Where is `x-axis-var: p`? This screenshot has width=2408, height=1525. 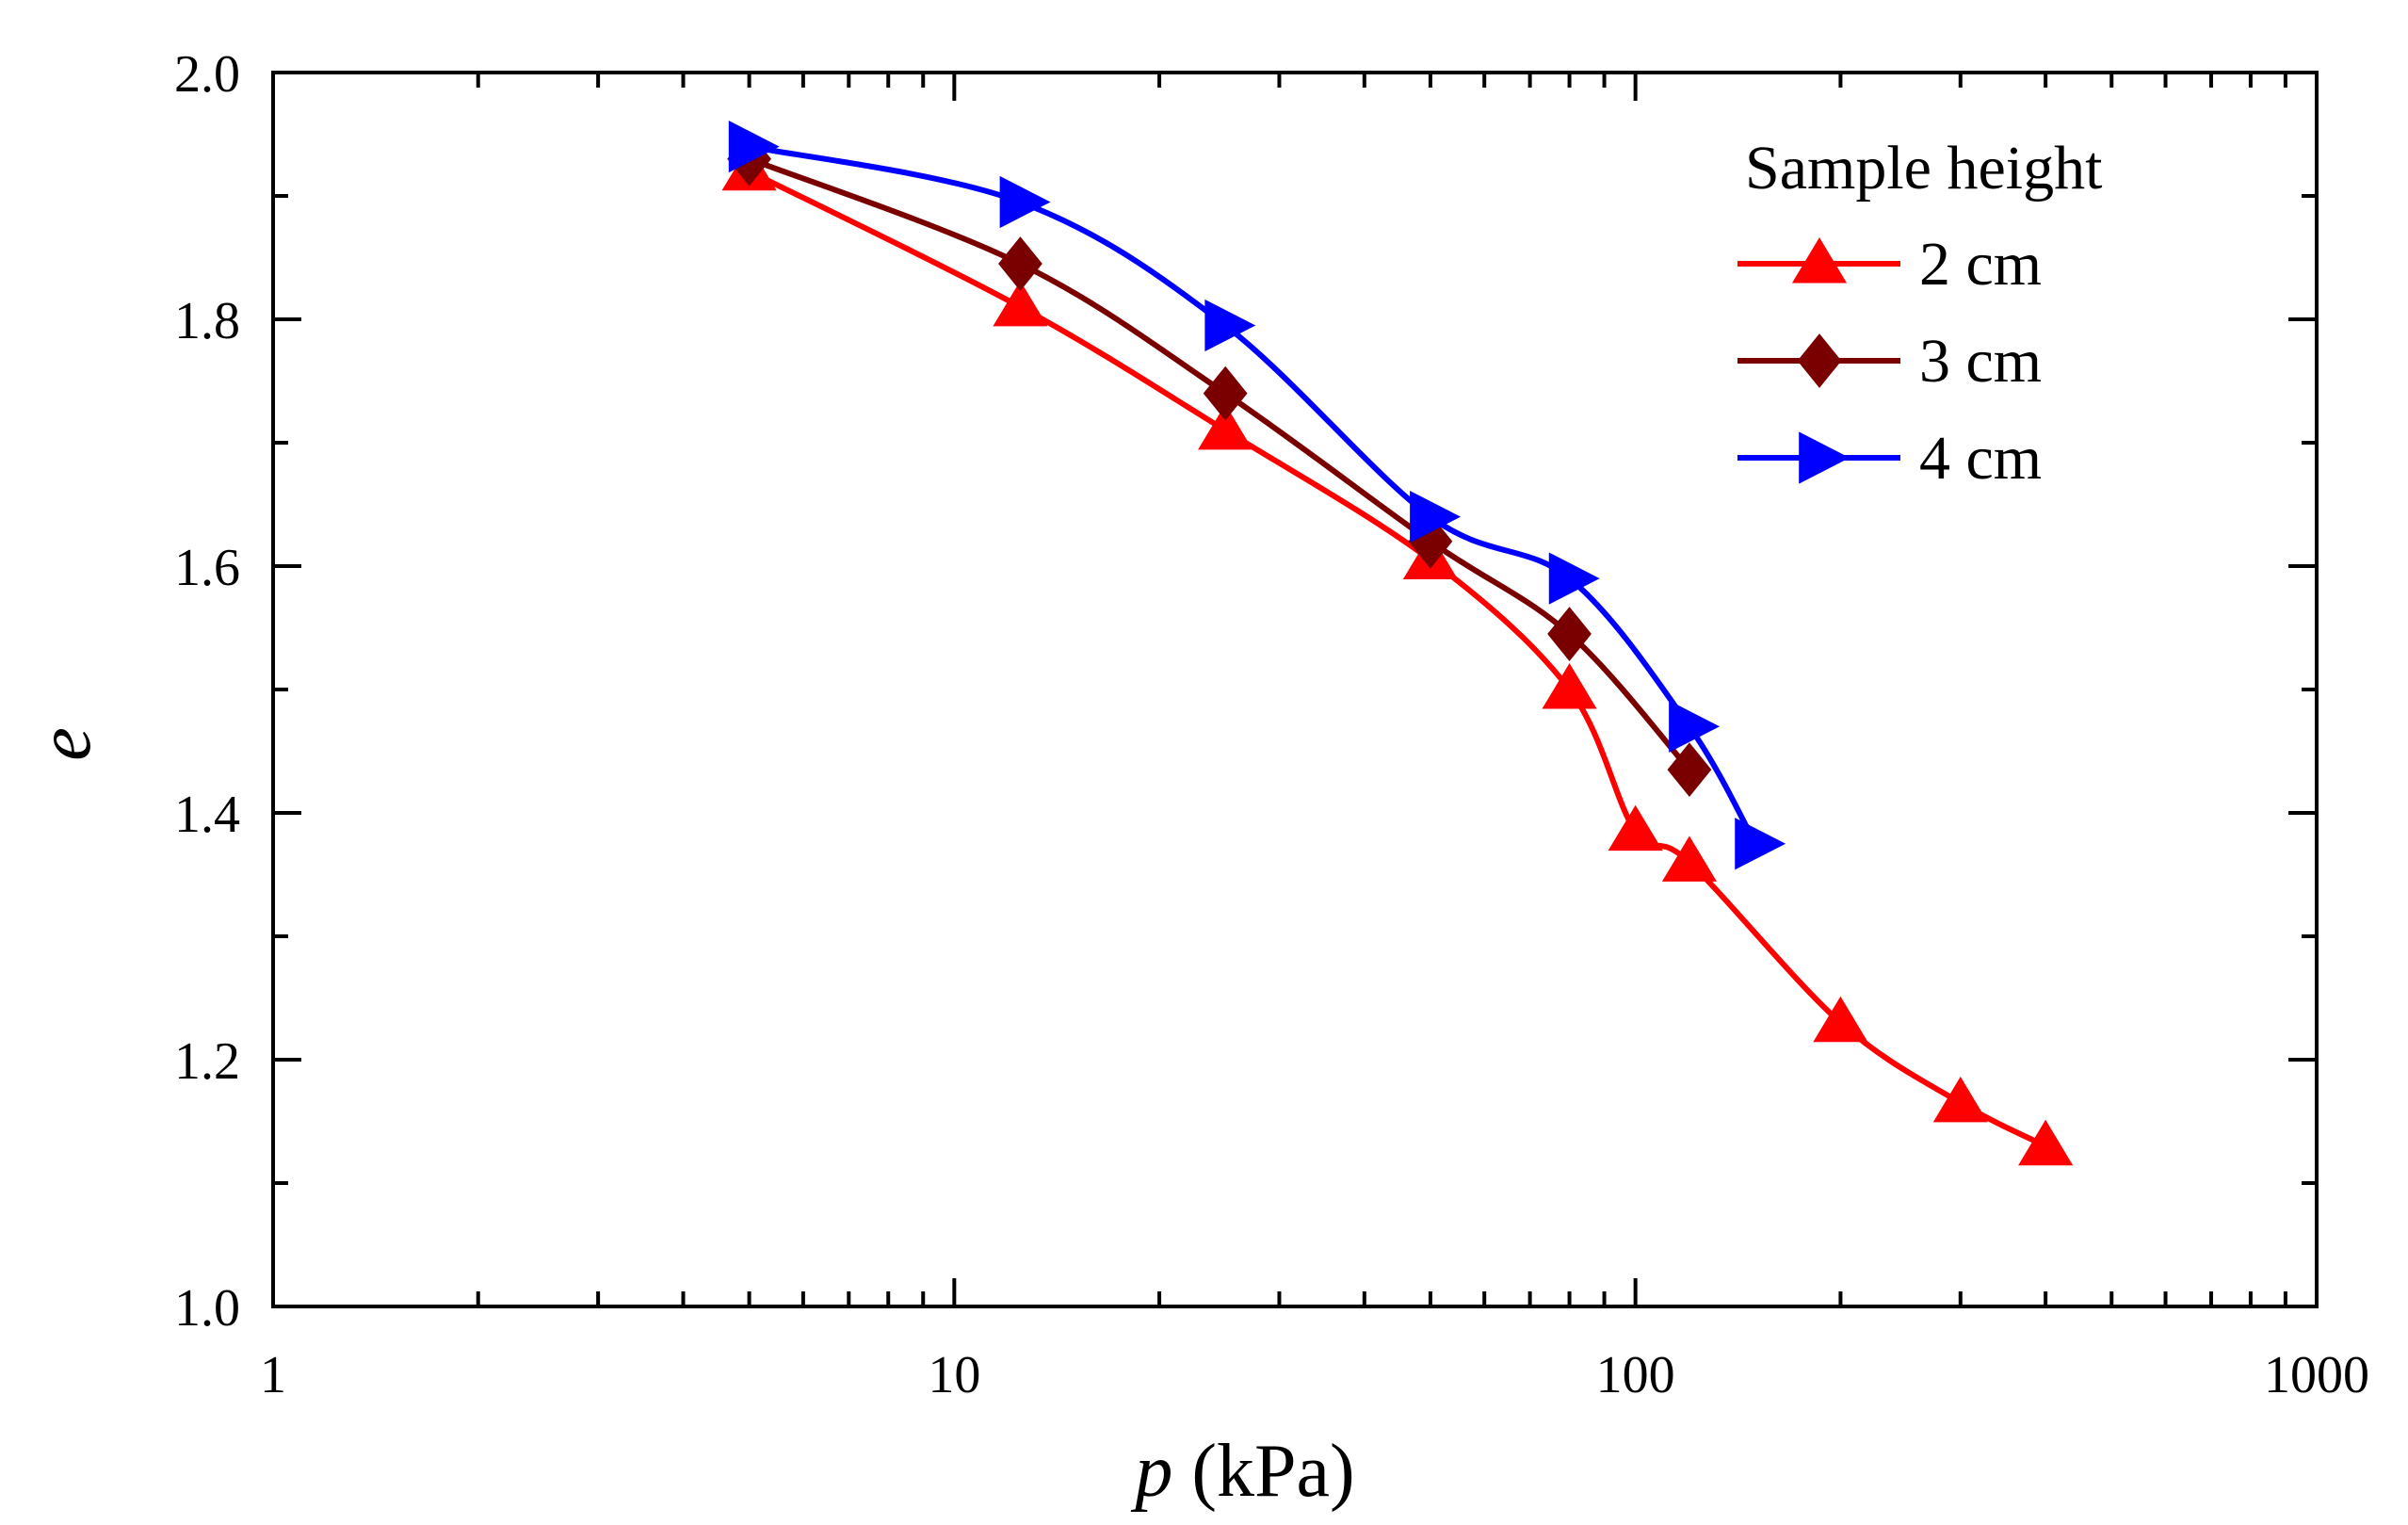 x-axis-var: p is located at coordinates (1151, 1472).